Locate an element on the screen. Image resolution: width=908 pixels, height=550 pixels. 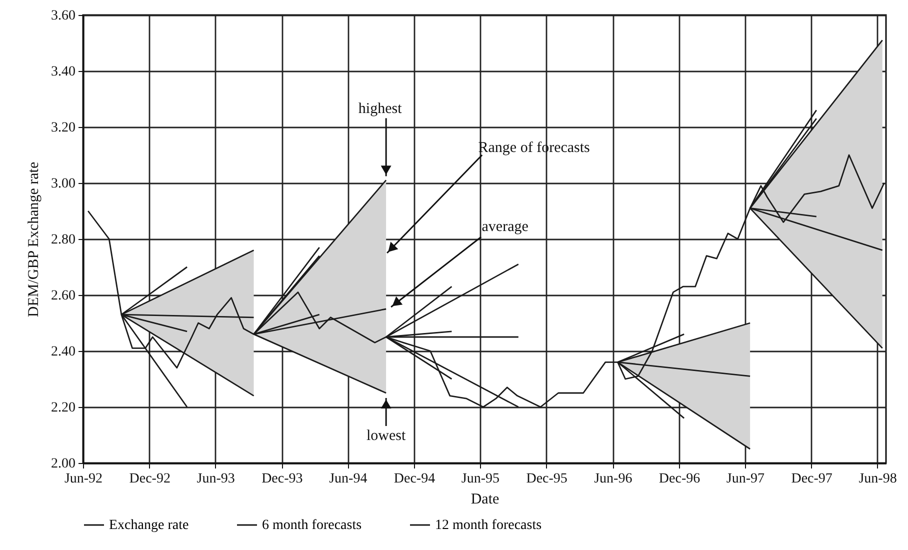
y-tick-label: 2.80 is located at coordinates (63, 240).